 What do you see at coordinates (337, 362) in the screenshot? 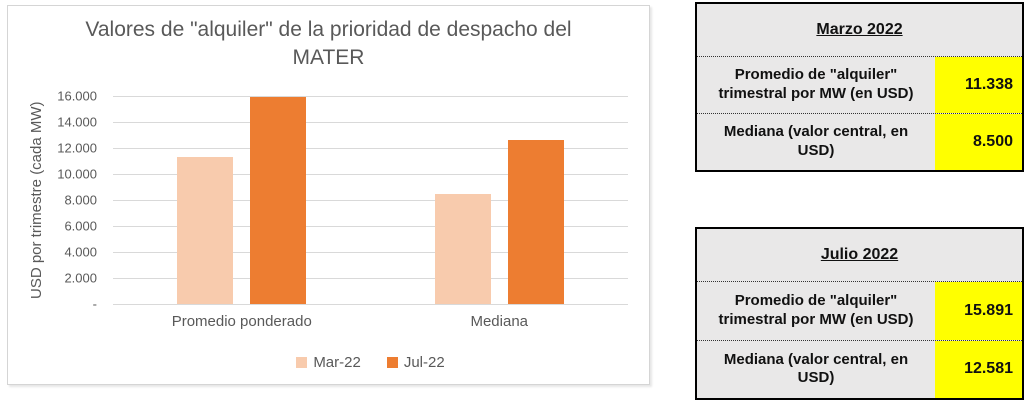
I see `legend-label: Mar-22` at bounding box center [337, 362].